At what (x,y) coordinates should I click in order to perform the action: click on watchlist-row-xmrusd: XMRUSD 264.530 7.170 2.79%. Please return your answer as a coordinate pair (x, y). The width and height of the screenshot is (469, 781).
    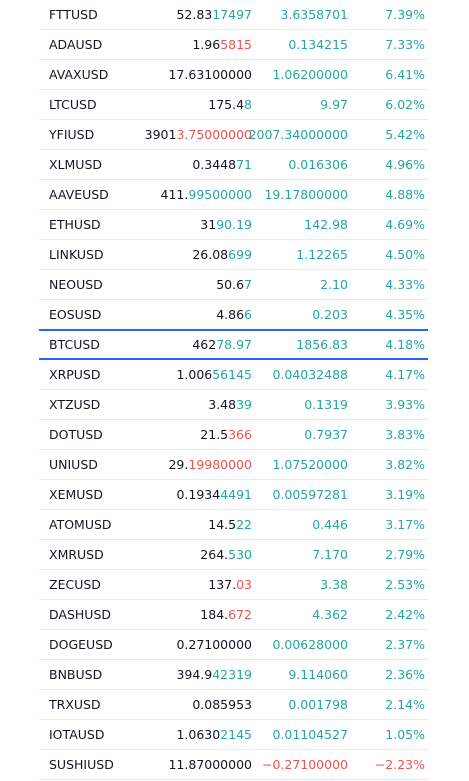
    Looking at the image, I should click on (233, 555).